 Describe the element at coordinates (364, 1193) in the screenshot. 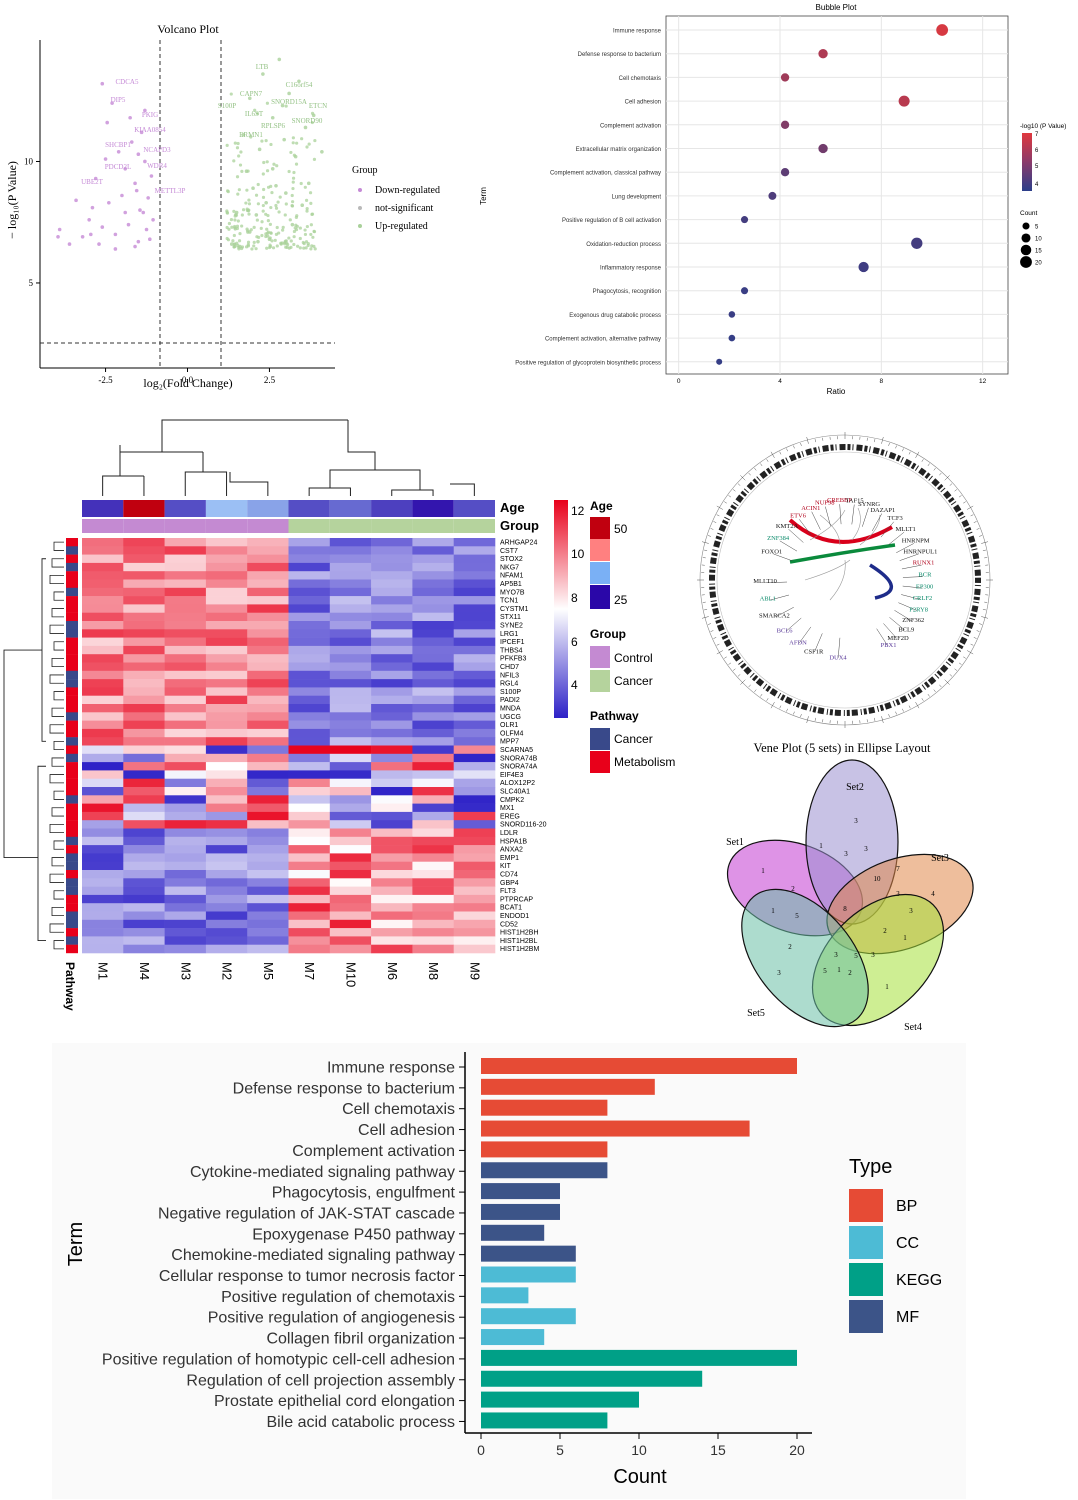

I see `bar-category-label: Phagocytosis, engulfment` at that location.